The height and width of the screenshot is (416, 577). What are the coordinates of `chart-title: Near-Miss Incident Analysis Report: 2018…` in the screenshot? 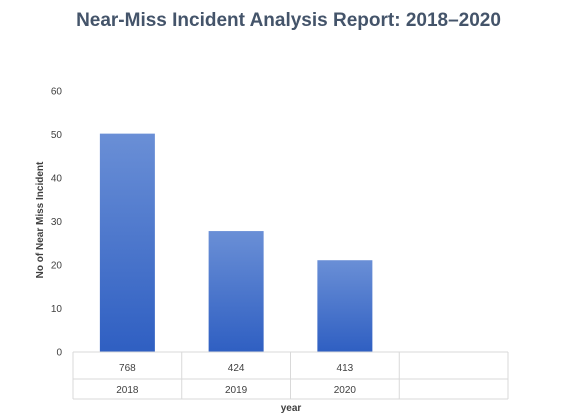 It's located at (288, 20).